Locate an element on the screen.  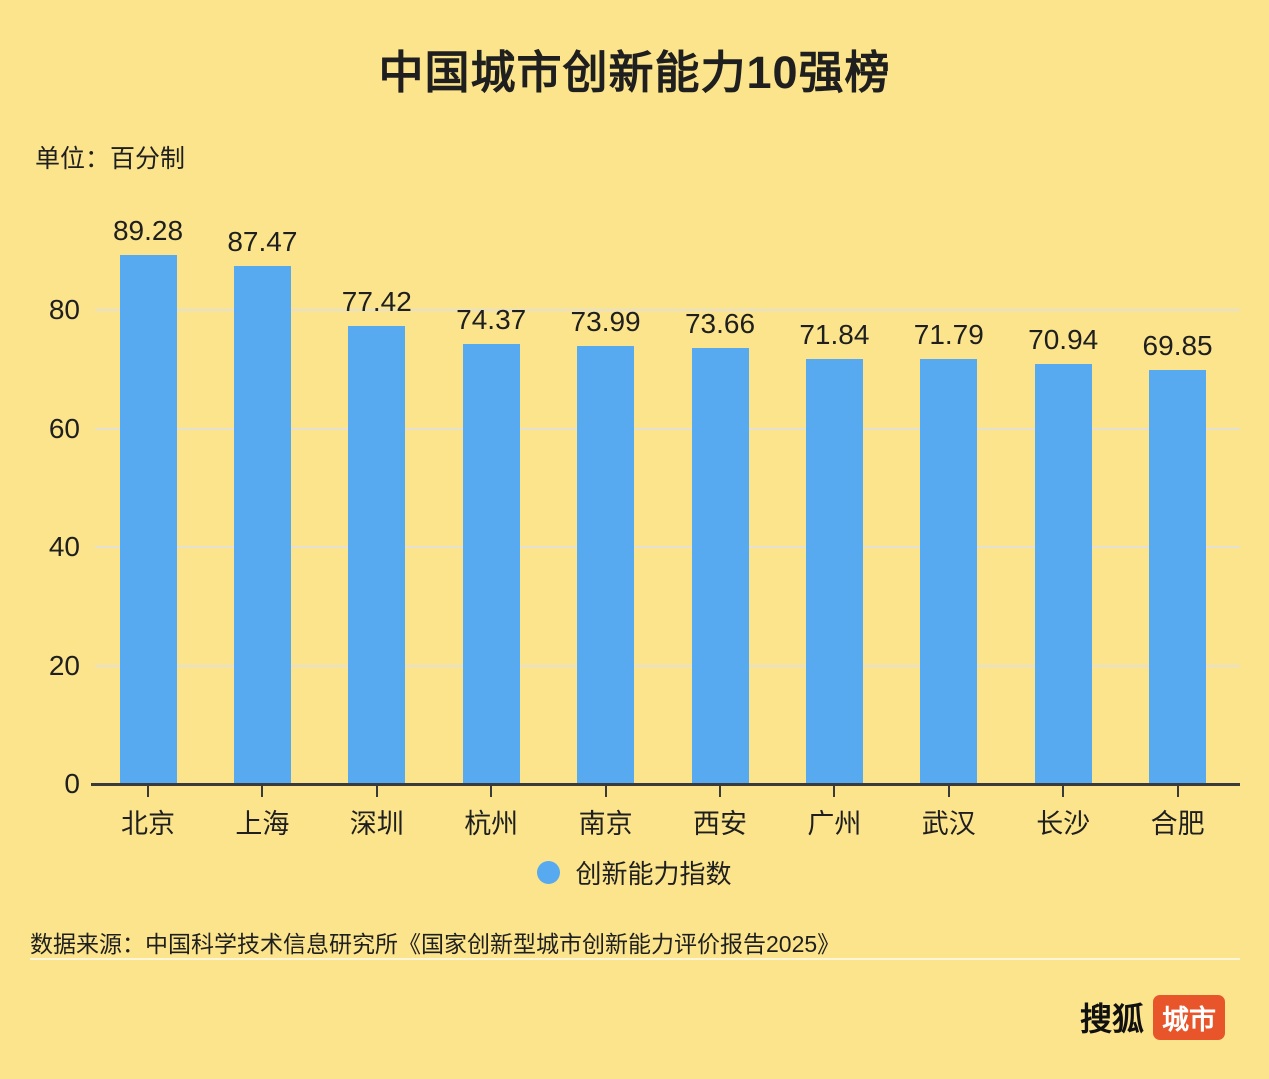
bar-value-label: 69.85 is located at coordinates (1177, 346).